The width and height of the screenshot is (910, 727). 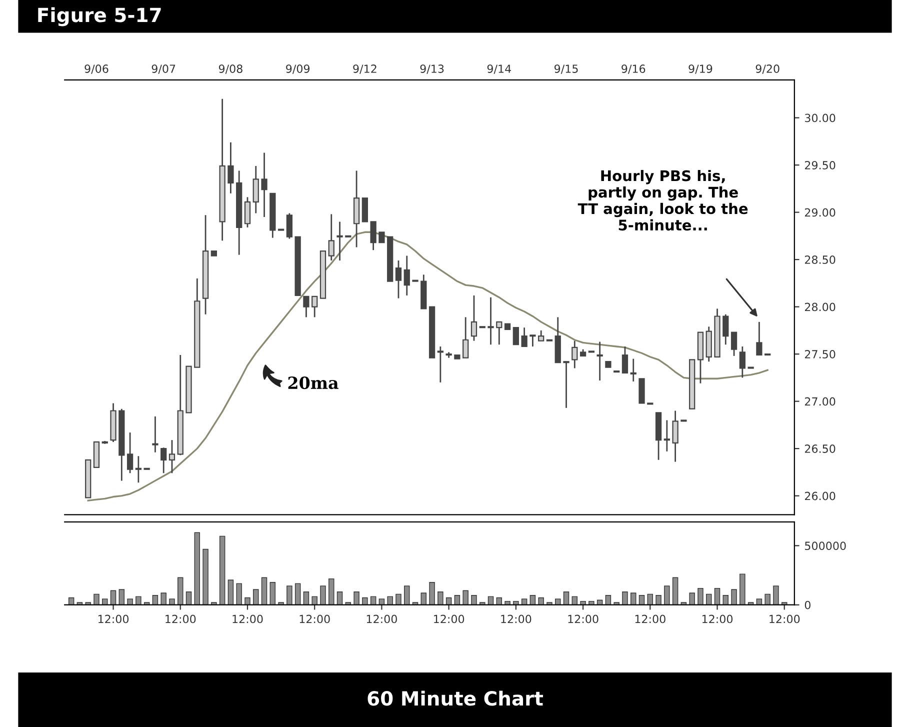 What do you see at coordinates (364, 69) in the screenshot?
I see `x-tick-label: 9/12` at bounding box center [364, 69].